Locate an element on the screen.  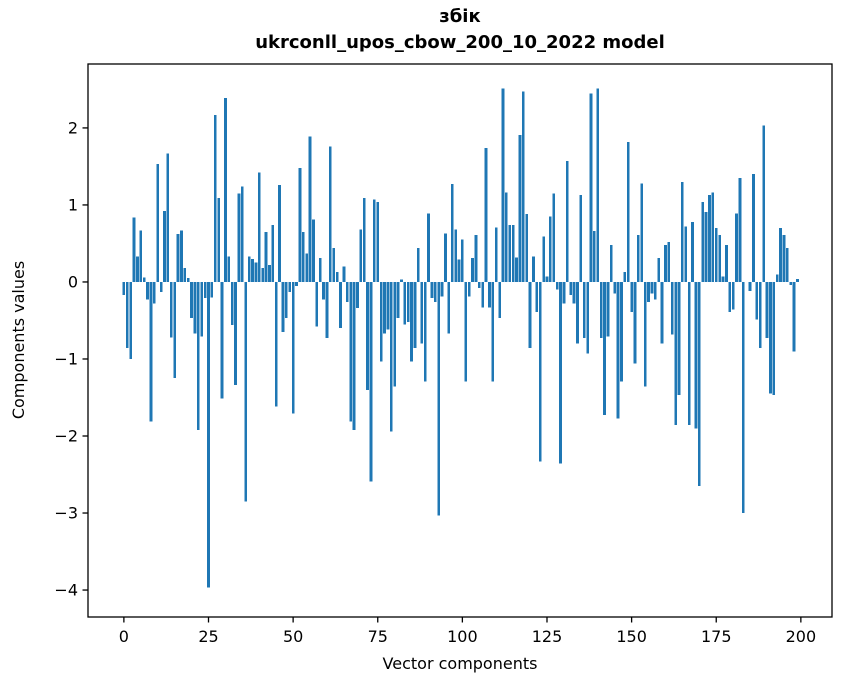
x-tick-label: 75 is located at coordinates (378, 636).